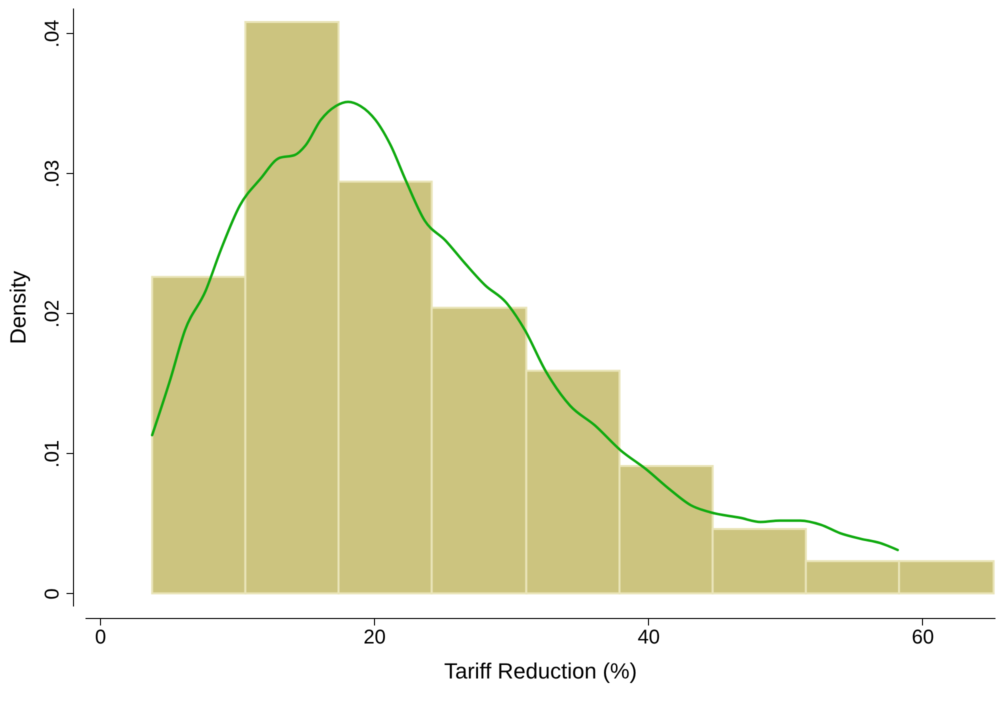  Describe the element at coordinates (100, 637) in the screenshot. I see `x-tick-label: 0` at that location.